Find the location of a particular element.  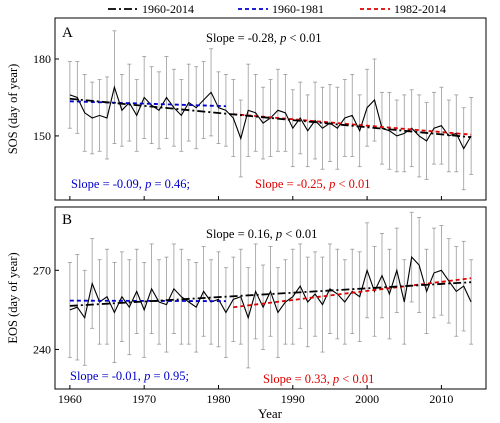

panel-b-slope-all-p: p is located at coordinates (278, 234).